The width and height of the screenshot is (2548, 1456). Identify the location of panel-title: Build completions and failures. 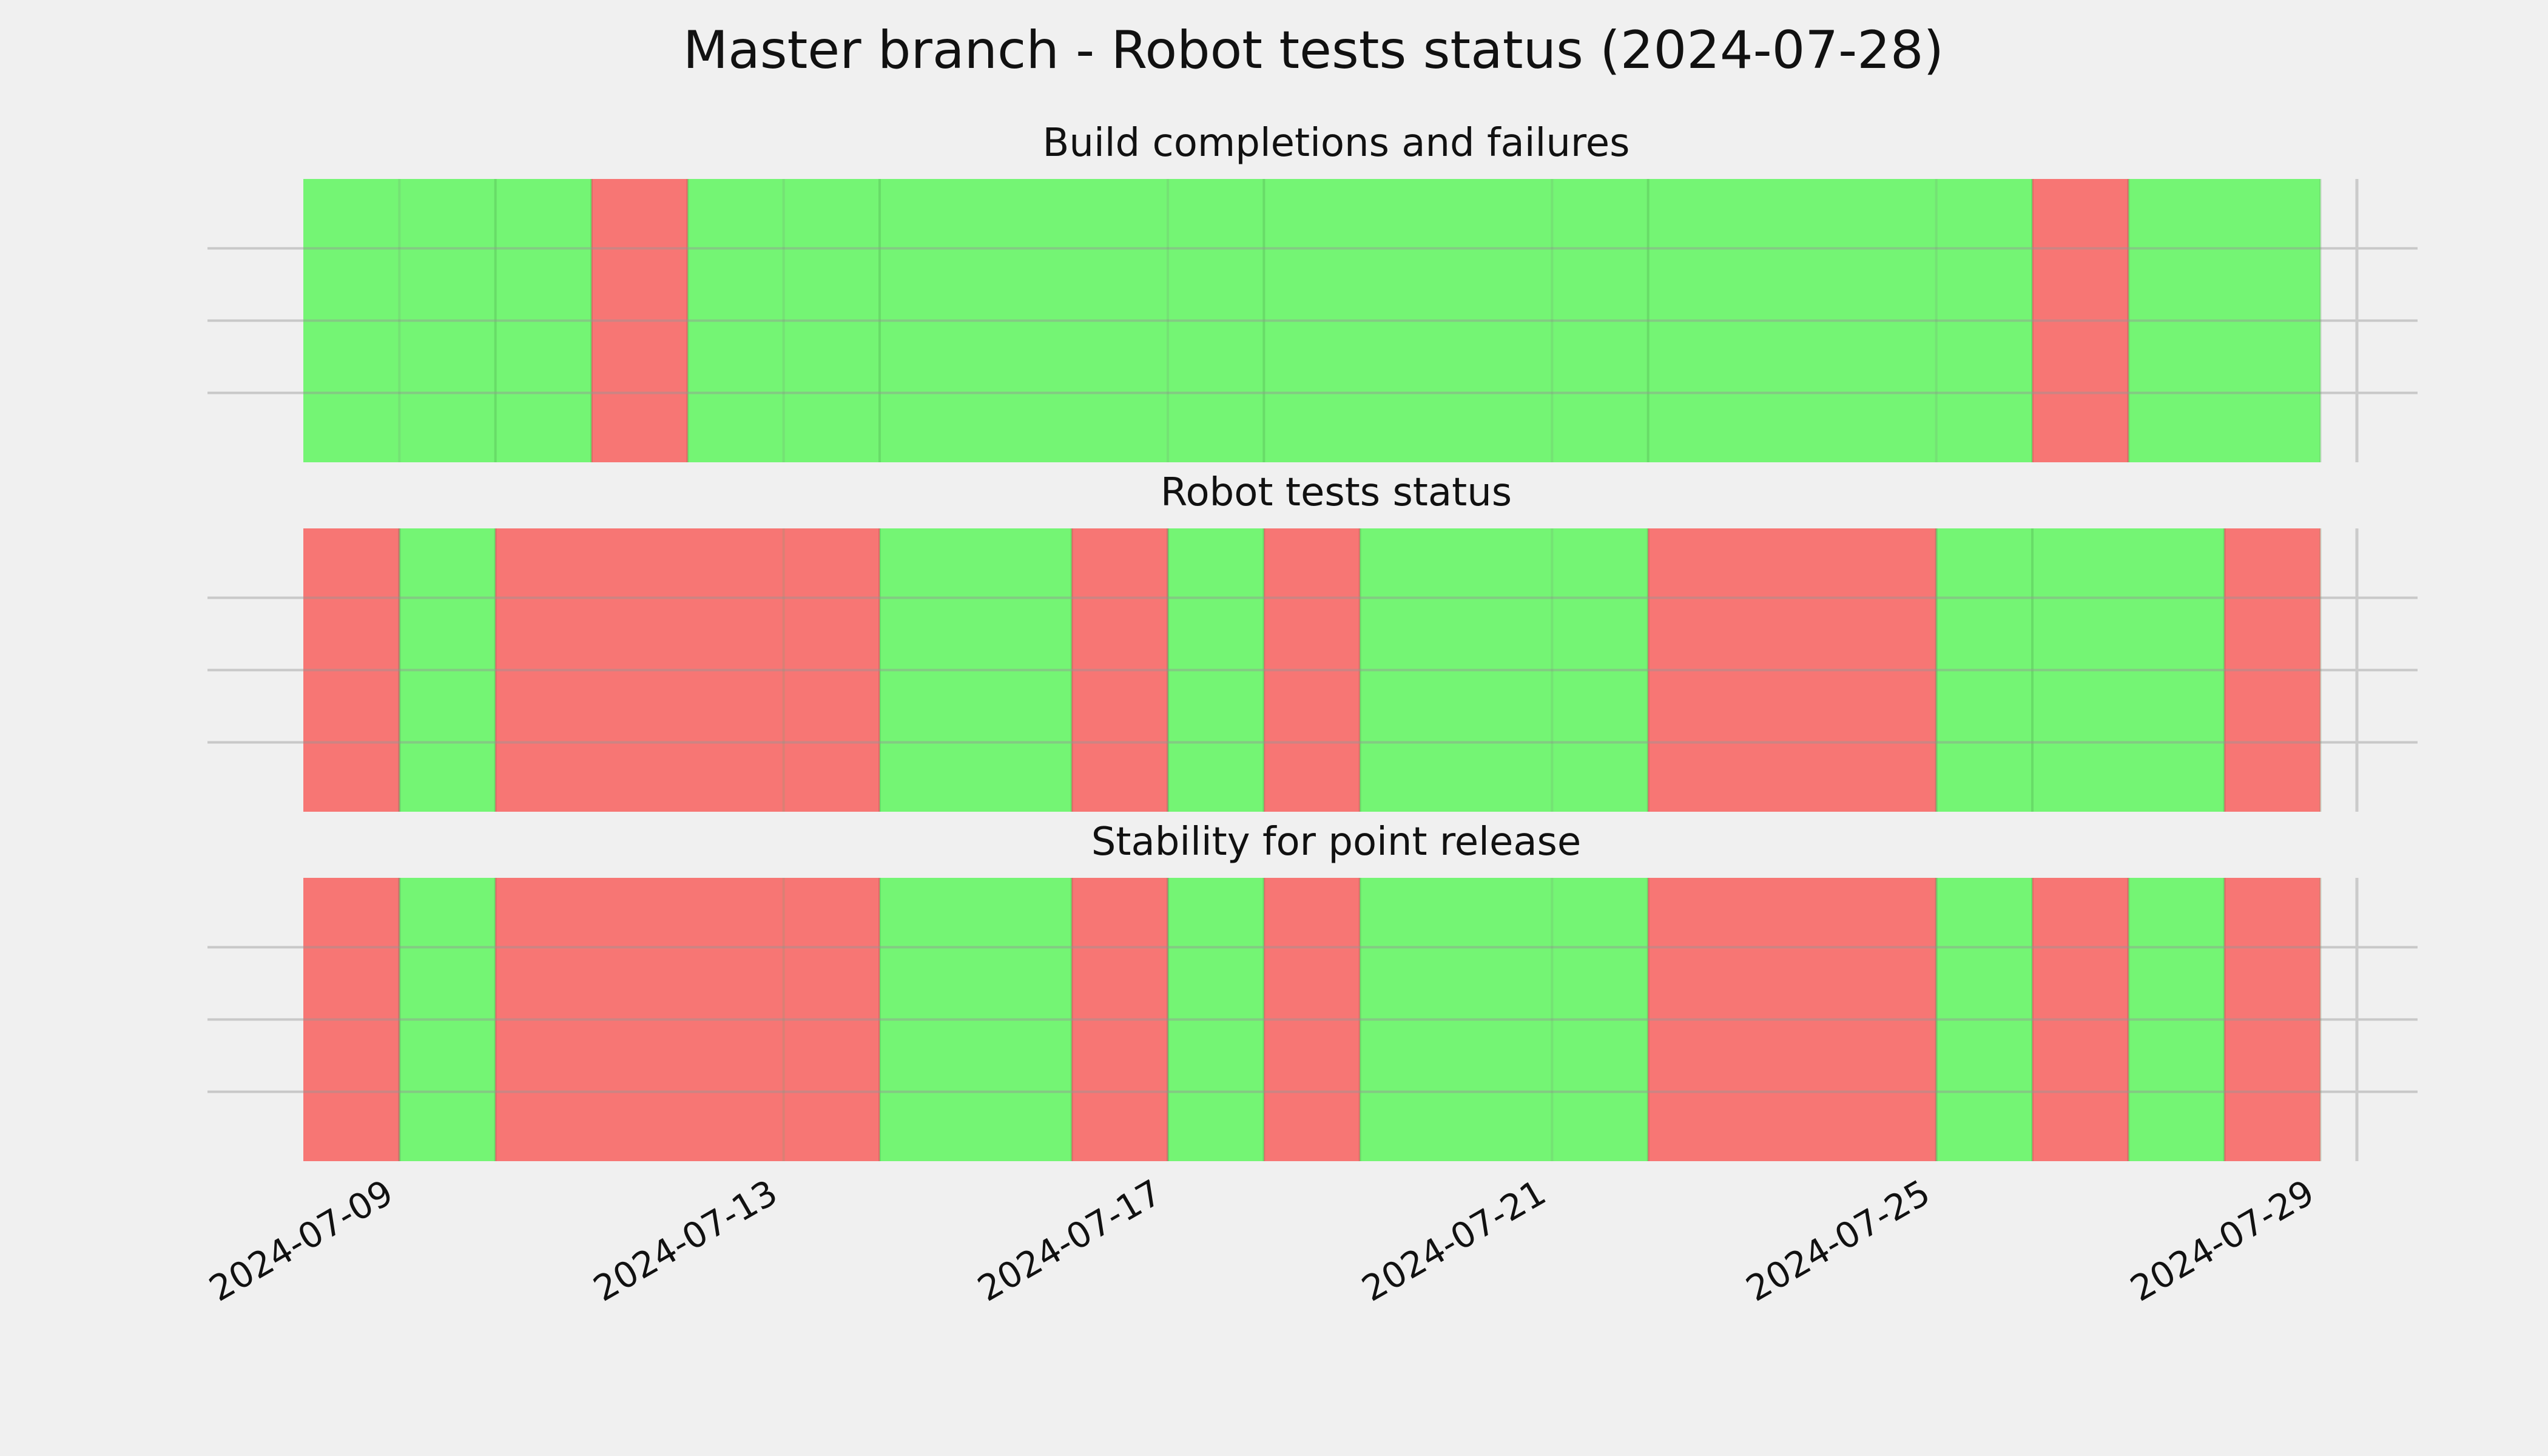
(1336, 143).